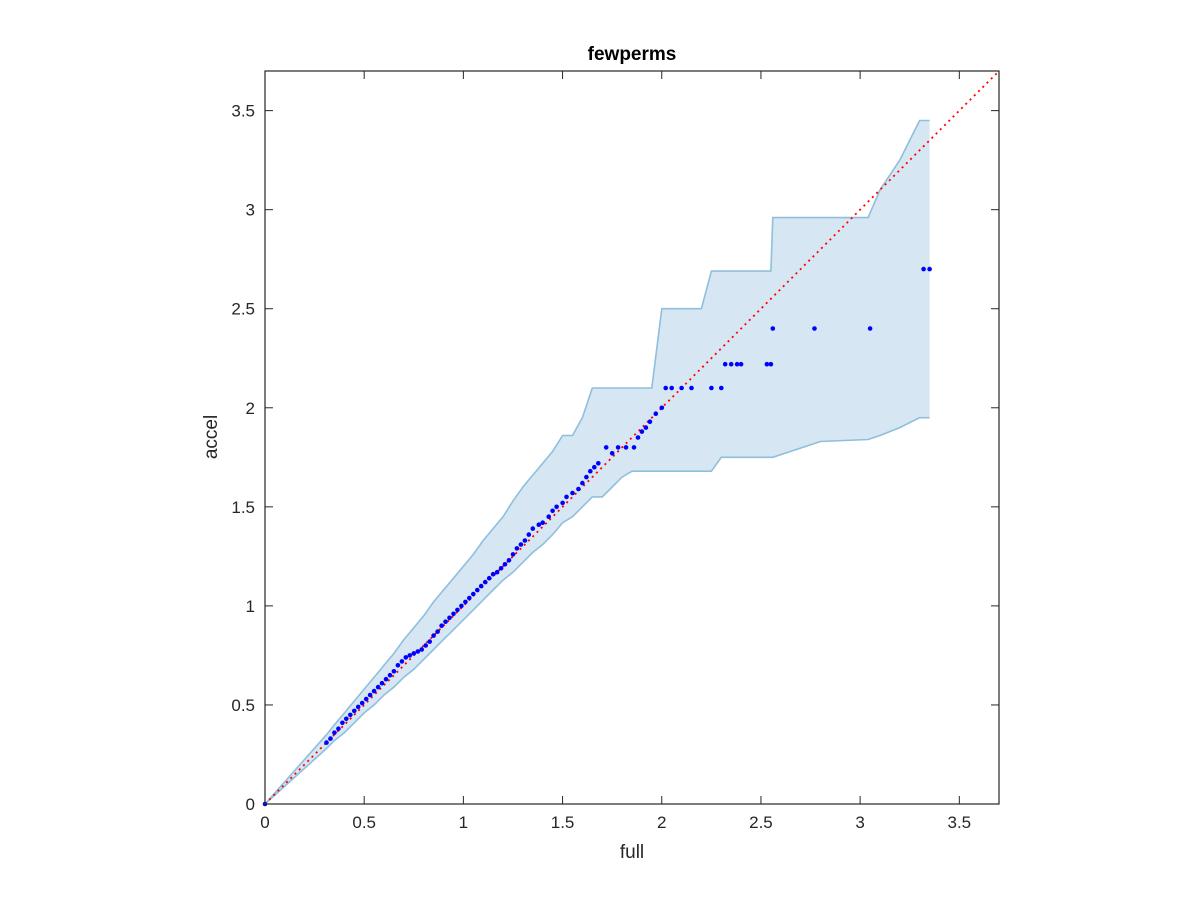 Image resolution: width=1200 pixels, height=900 pixels. Describe the element at coordinates (632, 54) in the screenshot. I see `chart-title: fewperms` at that location.